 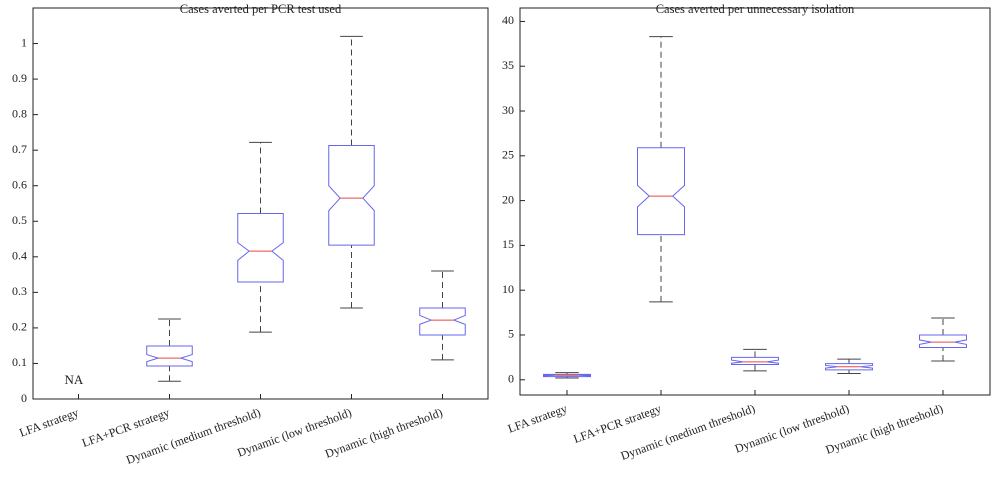 I want to click on y-tick-label: 35, so click(x=508, y=65).